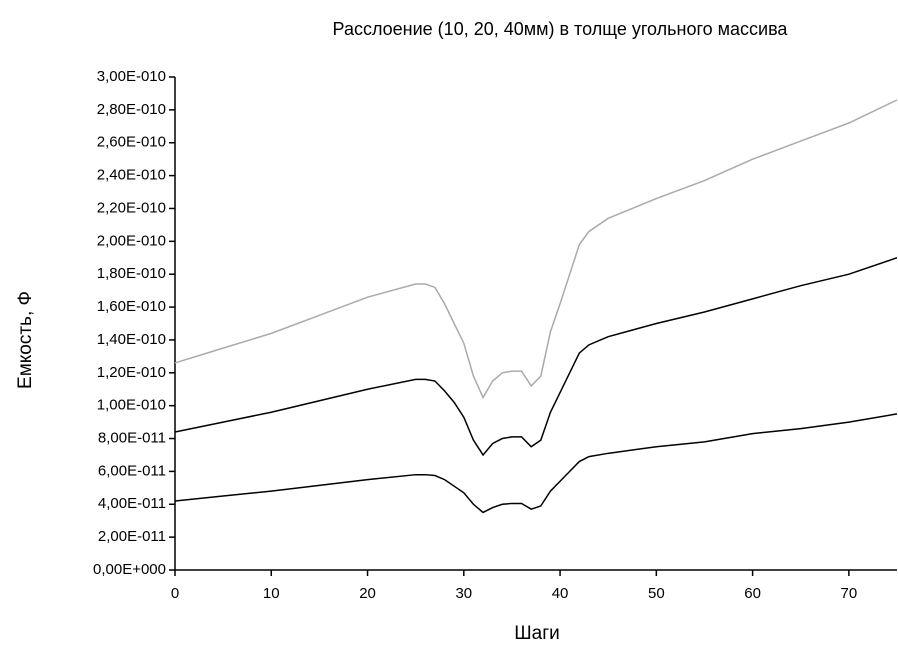 The image size is (898, 645). What do you see at coordinates (849, 593) in the screenshot?
I see `x-tick-label: 70` at bounding box center [849, 593].